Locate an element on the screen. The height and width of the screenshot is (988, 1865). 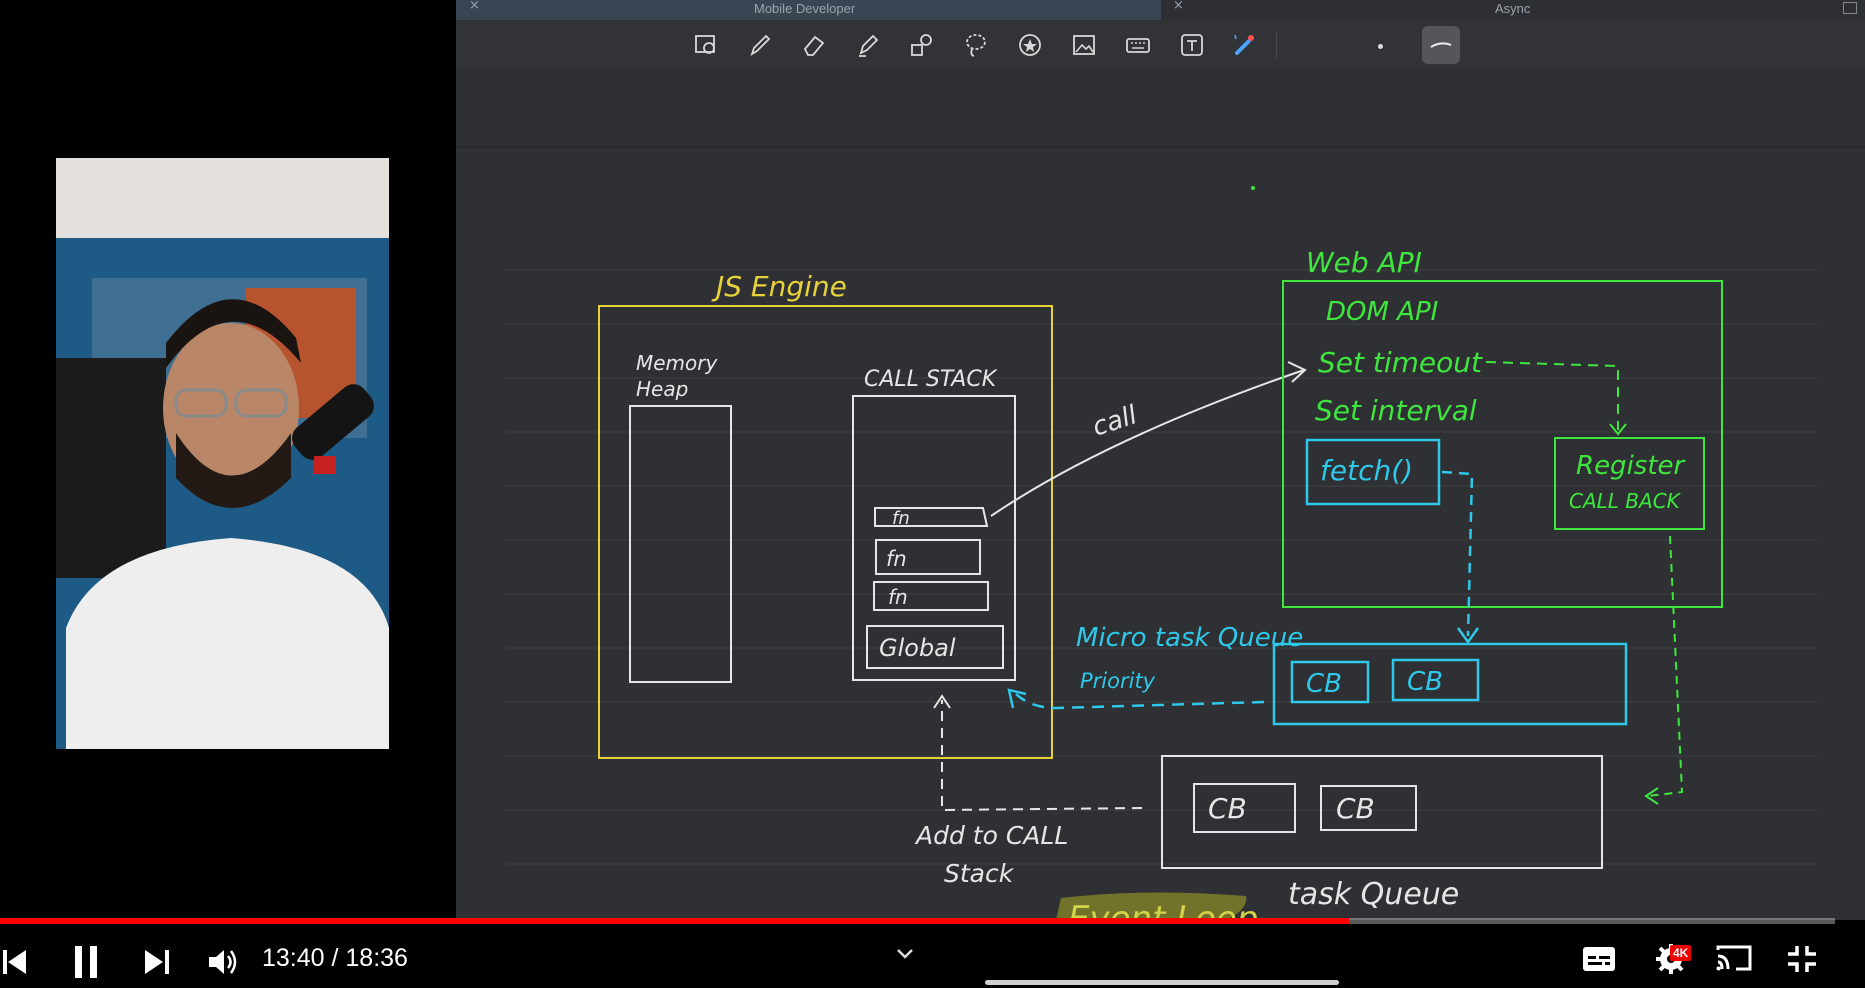
image-edit-icon is located at coordinates (706, 45).